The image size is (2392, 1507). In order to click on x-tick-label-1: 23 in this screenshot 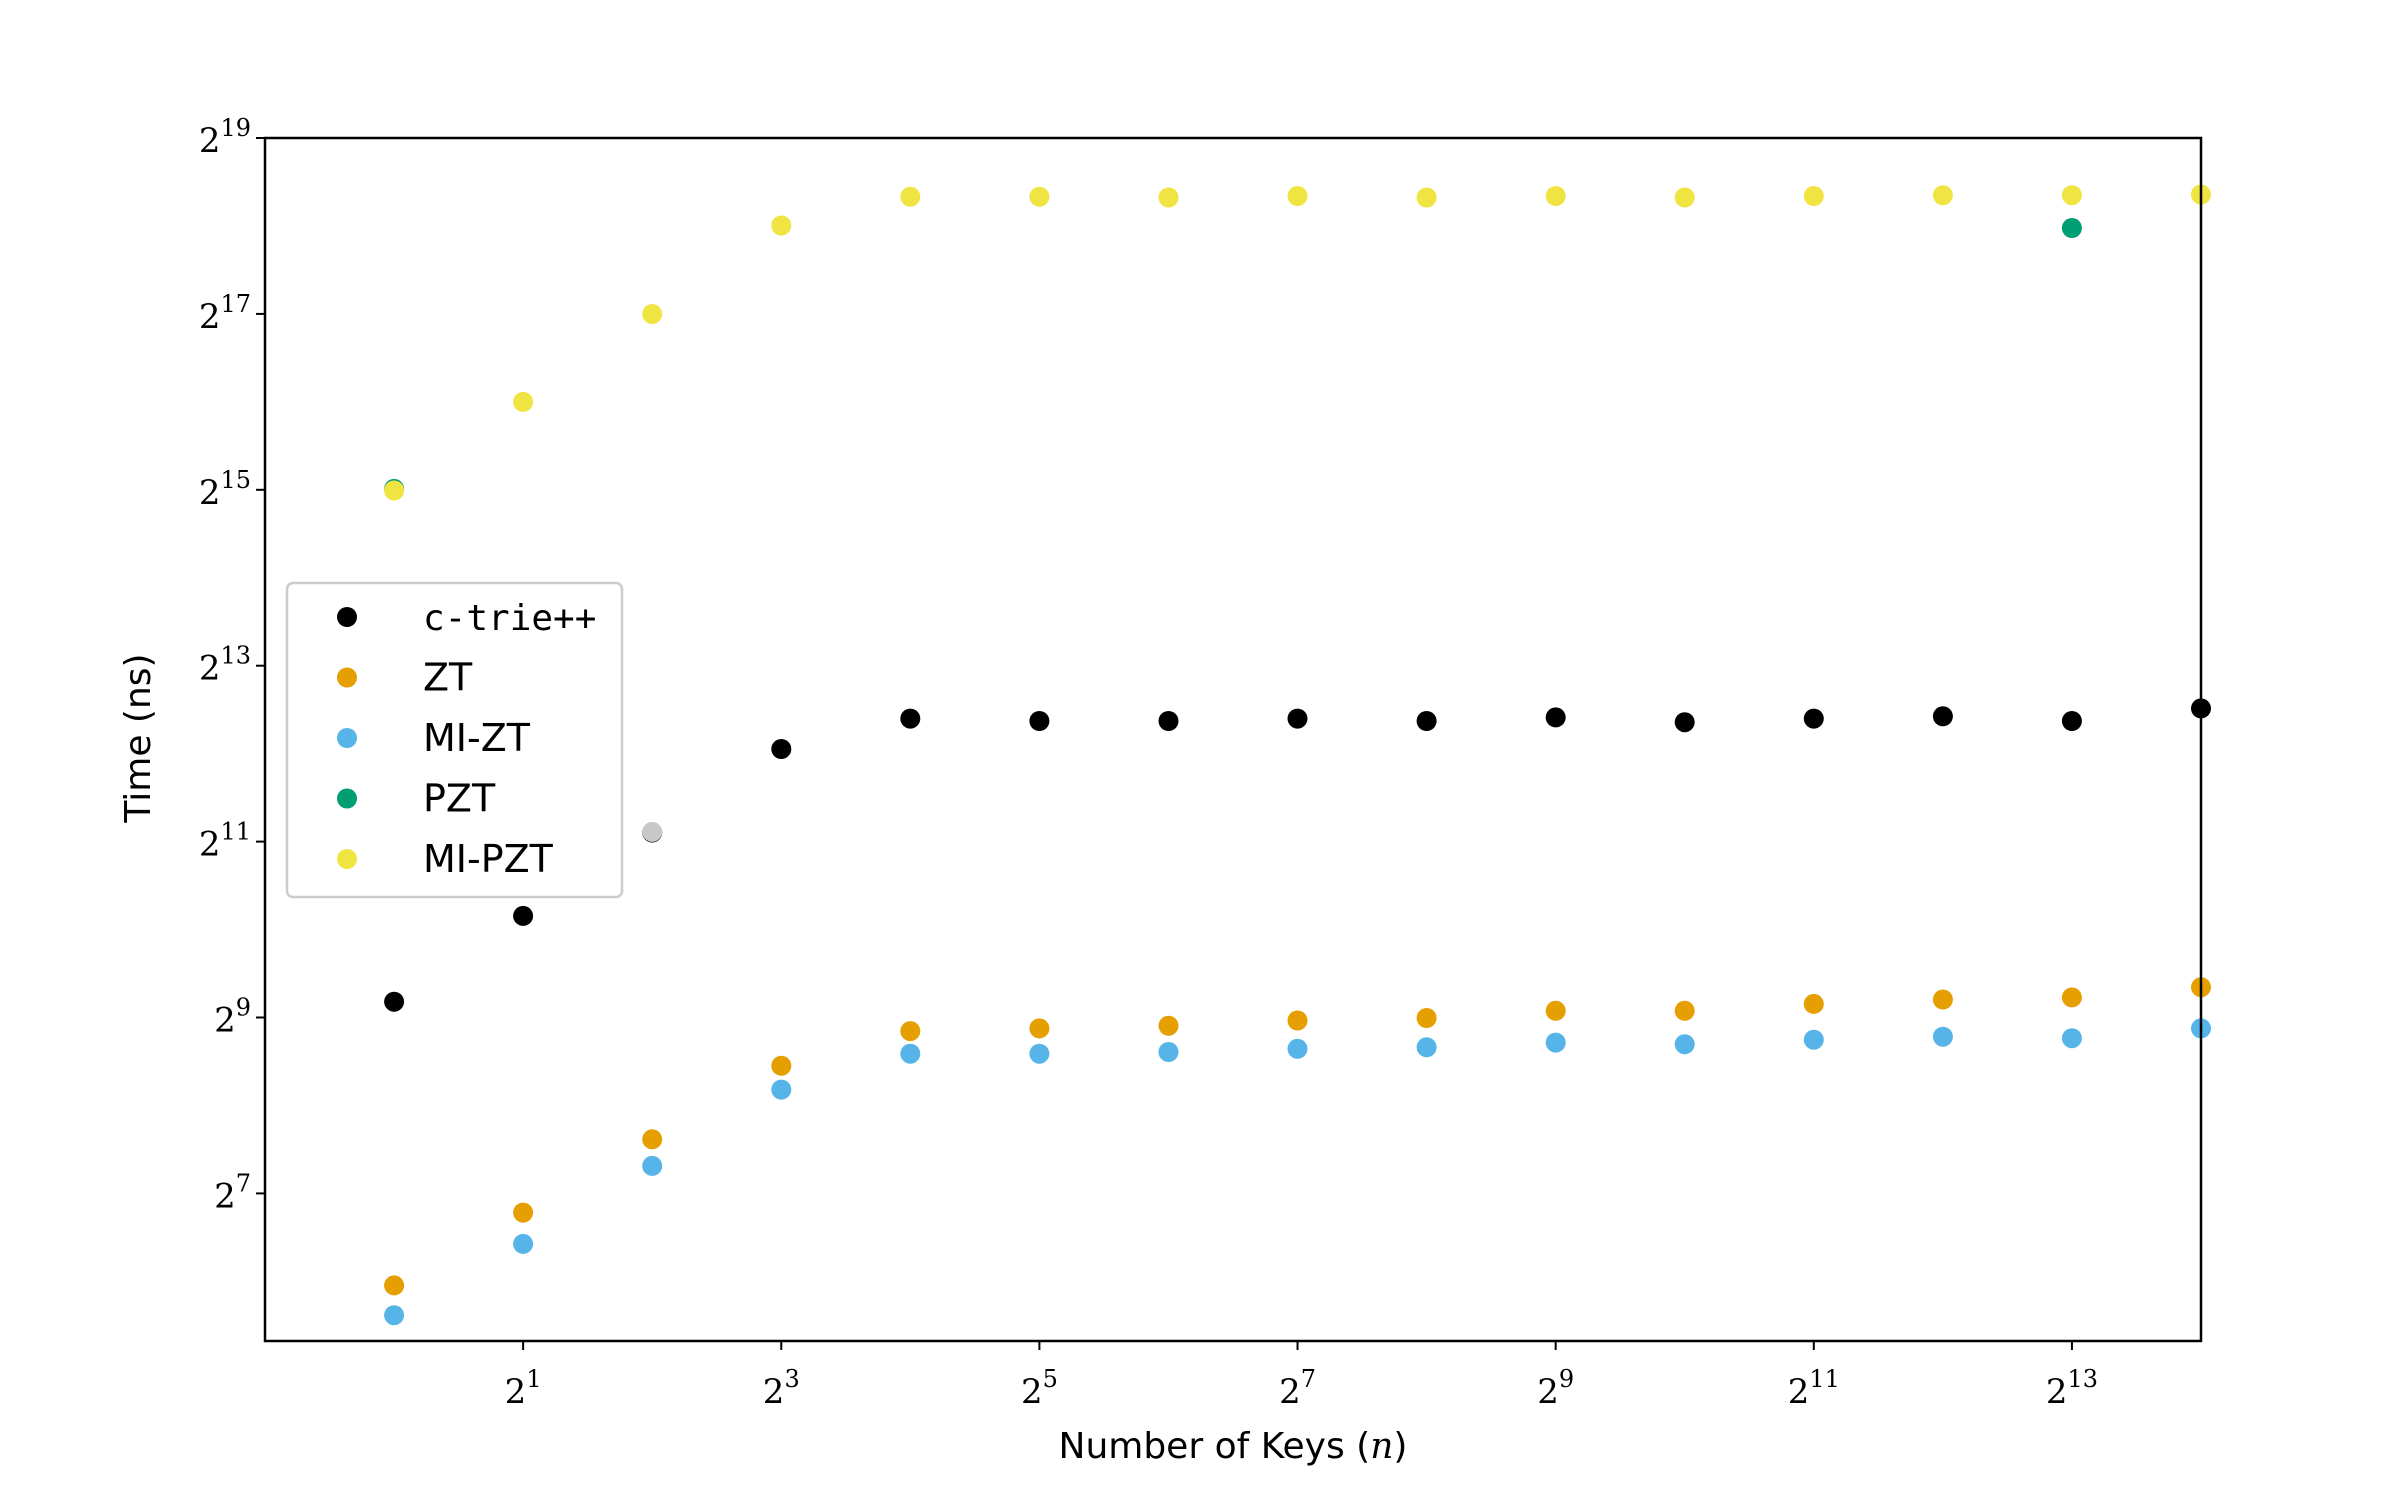, I will do `click(781, 1388)`.